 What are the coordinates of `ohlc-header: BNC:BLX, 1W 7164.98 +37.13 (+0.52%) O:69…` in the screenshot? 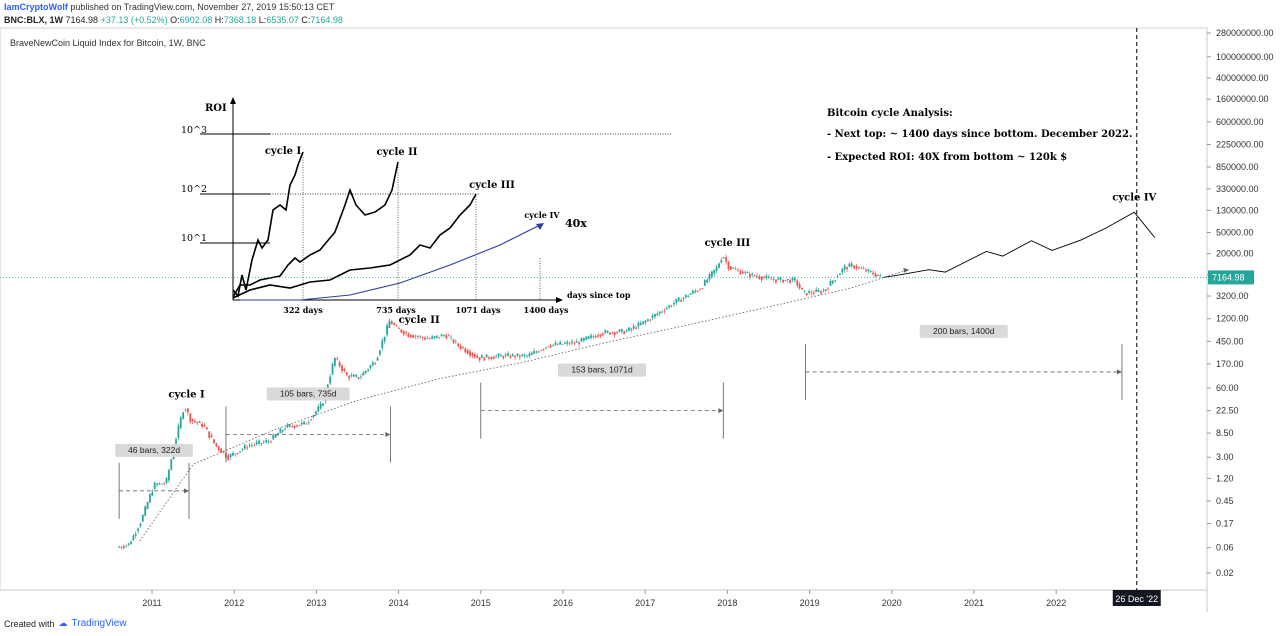 It's located at (173, 20).